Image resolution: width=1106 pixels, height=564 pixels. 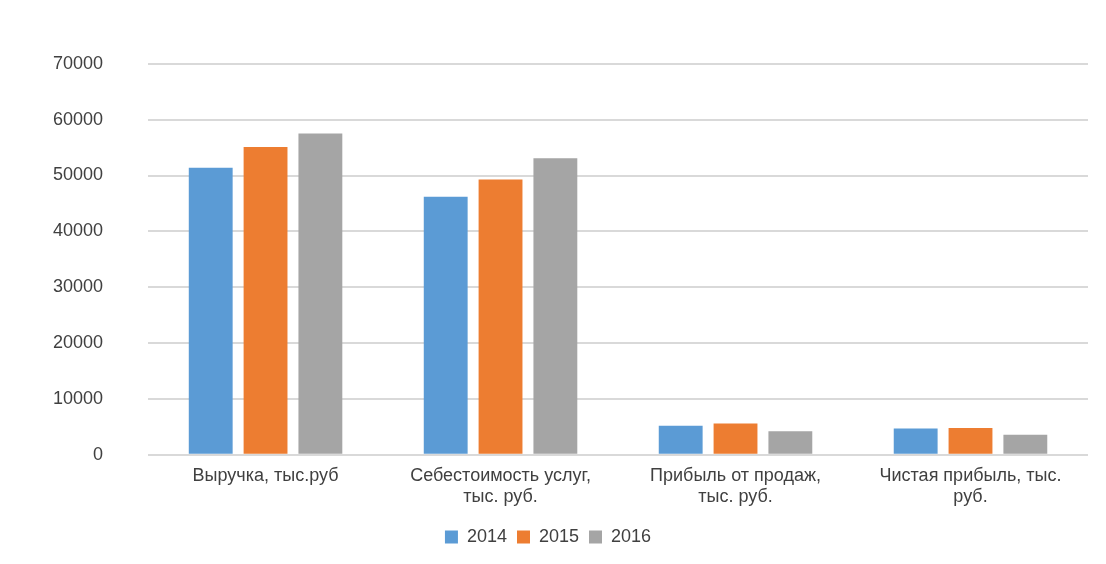 What do you see at coordinates (970, 474) in the screenshot?
I see `category-label: Чистая прибыль, тыс.` at bounding box center [970, 474].